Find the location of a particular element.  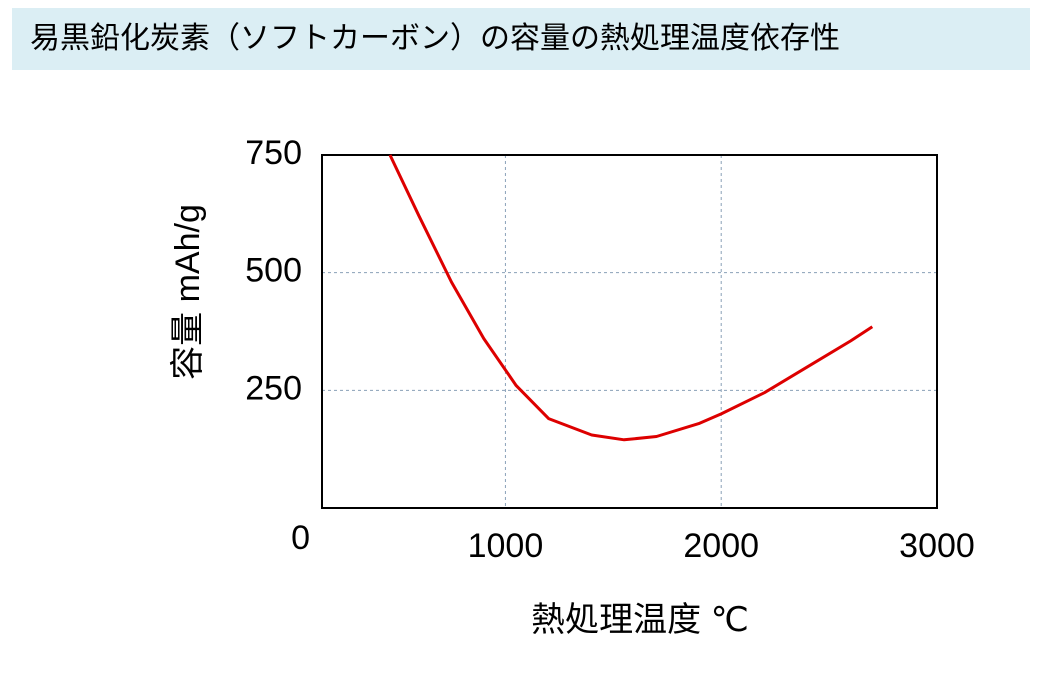

x-tick-label: 3000 is located at coordinates (937, 546).